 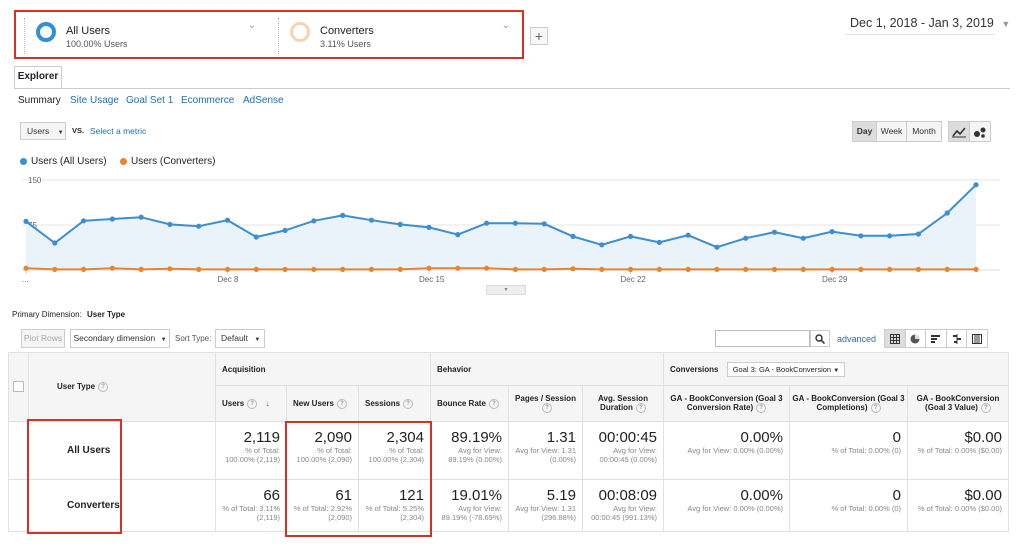 I want to click on subnav-adsense: AdSense, so click(x=263, y=100).